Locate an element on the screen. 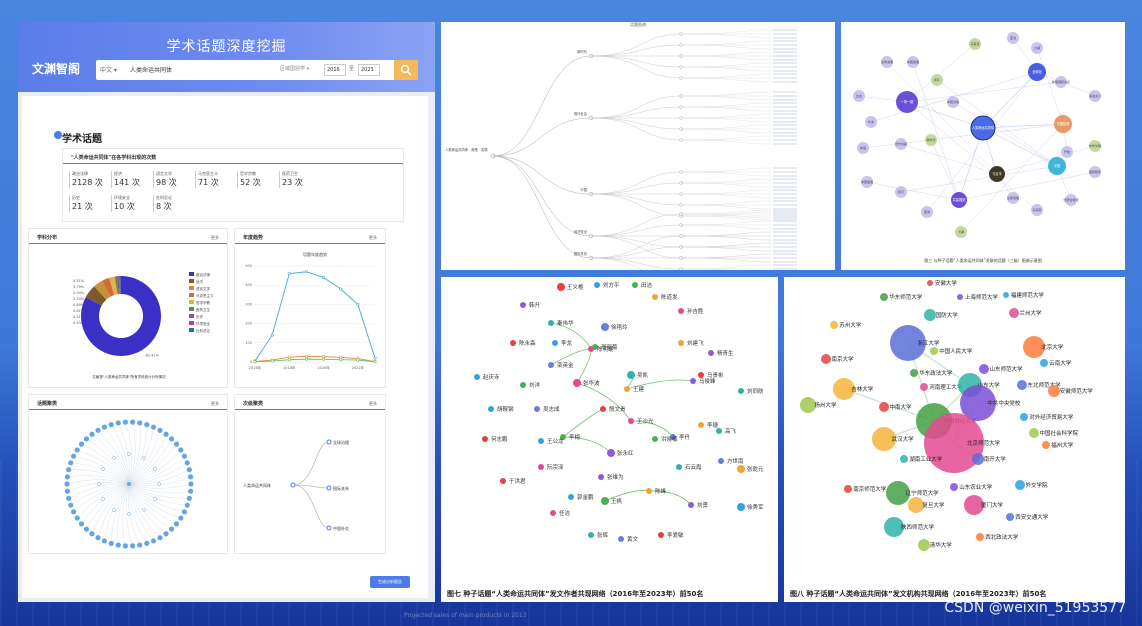 Image resolution: width=1142 pixels, height=626 pixels. cluster-root is located at coordinates (129, 484).